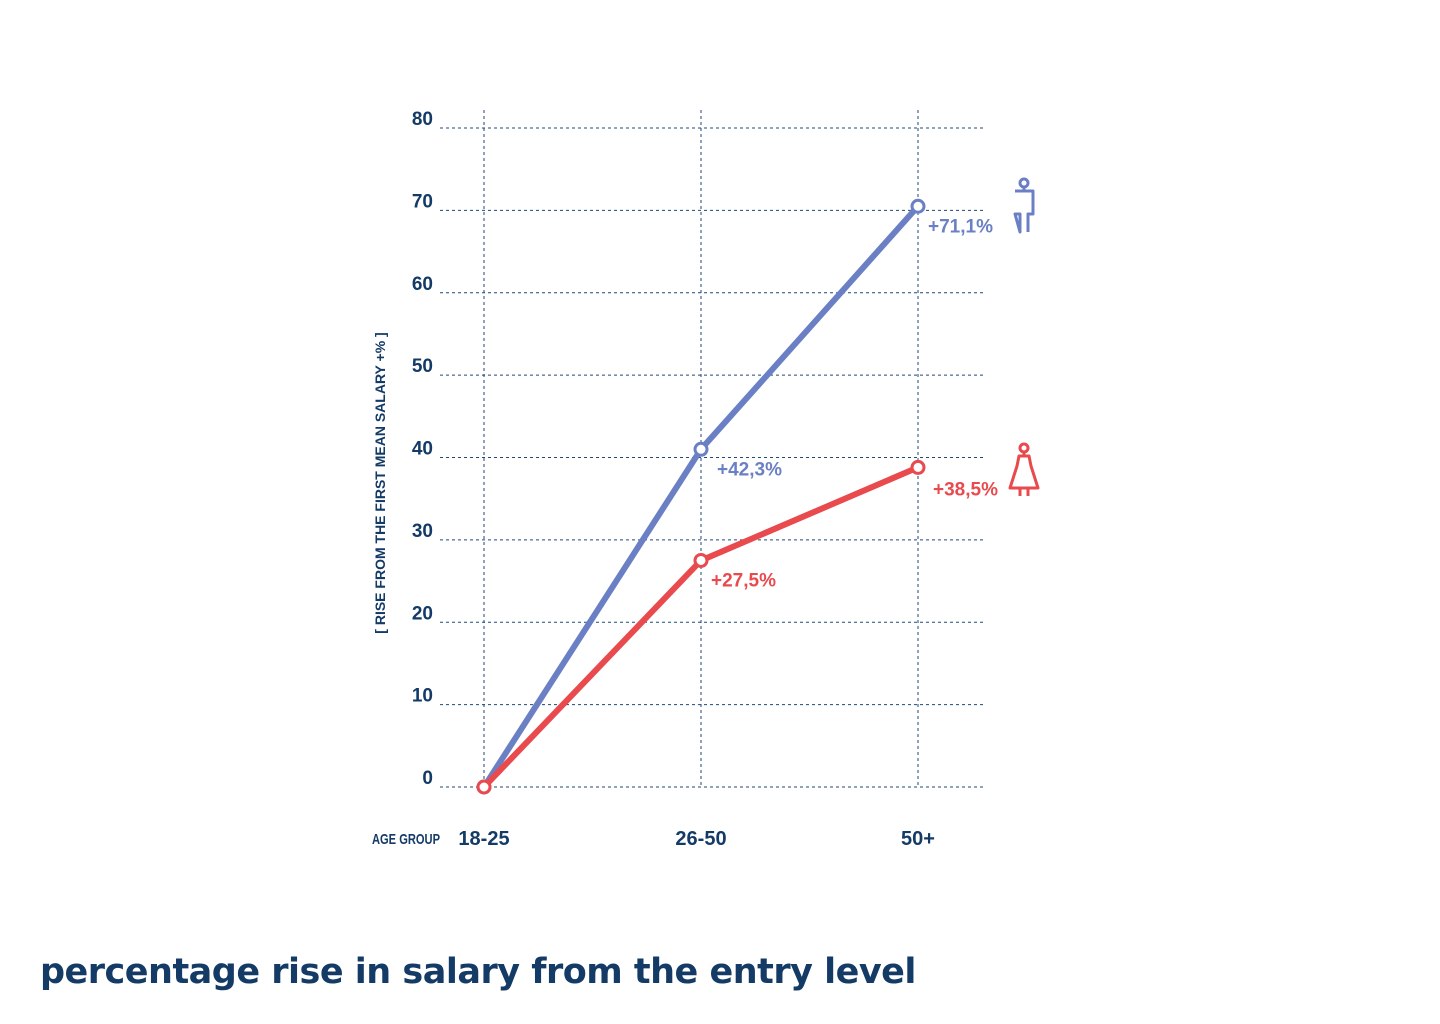 This screenshot has height=1024, width=1440. What do you see at coordinates (1024, 469) in the screenshot?
I see `female-person-icon` at bounding box center [1024, 469].